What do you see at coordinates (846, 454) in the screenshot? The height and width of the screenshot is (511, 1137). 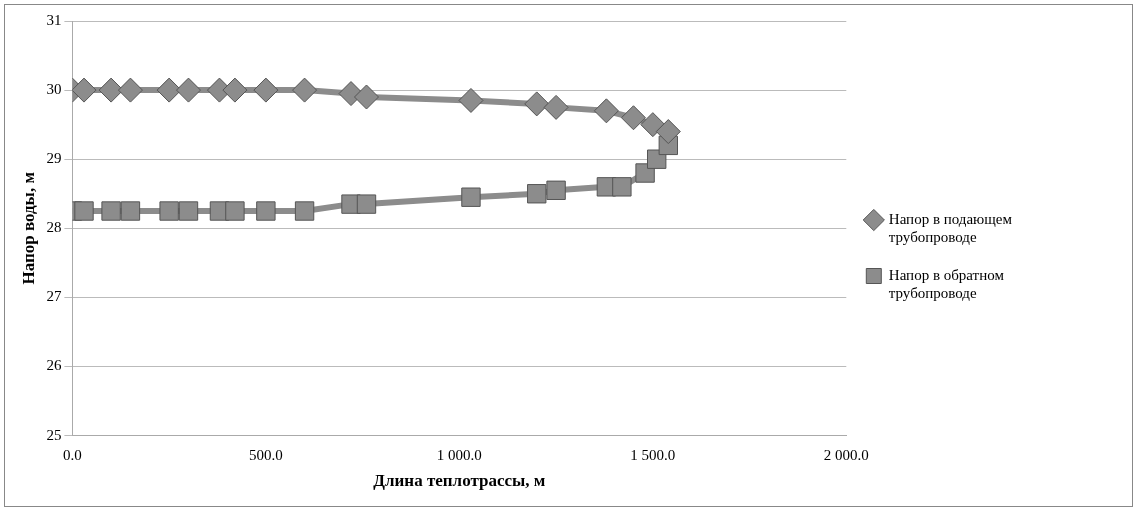 I see `x-tick-label: 2 000.0` at bounding box center [846, 454].